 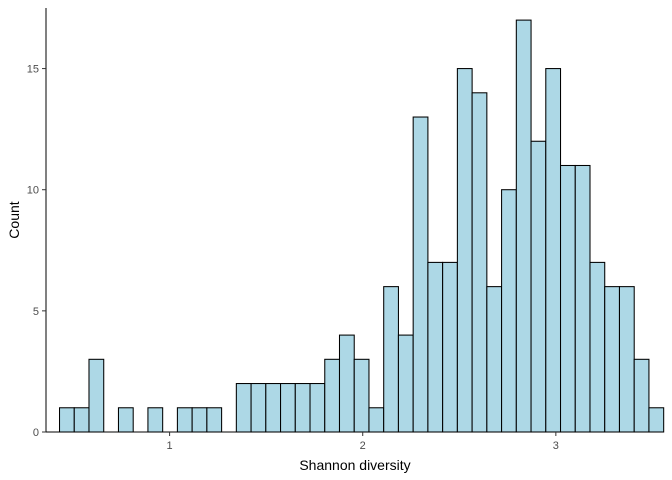 What do you see at coordinates (36, 433) in the screenshot?
I see `y-tick-label: 0` at bounding box center [36, 433].